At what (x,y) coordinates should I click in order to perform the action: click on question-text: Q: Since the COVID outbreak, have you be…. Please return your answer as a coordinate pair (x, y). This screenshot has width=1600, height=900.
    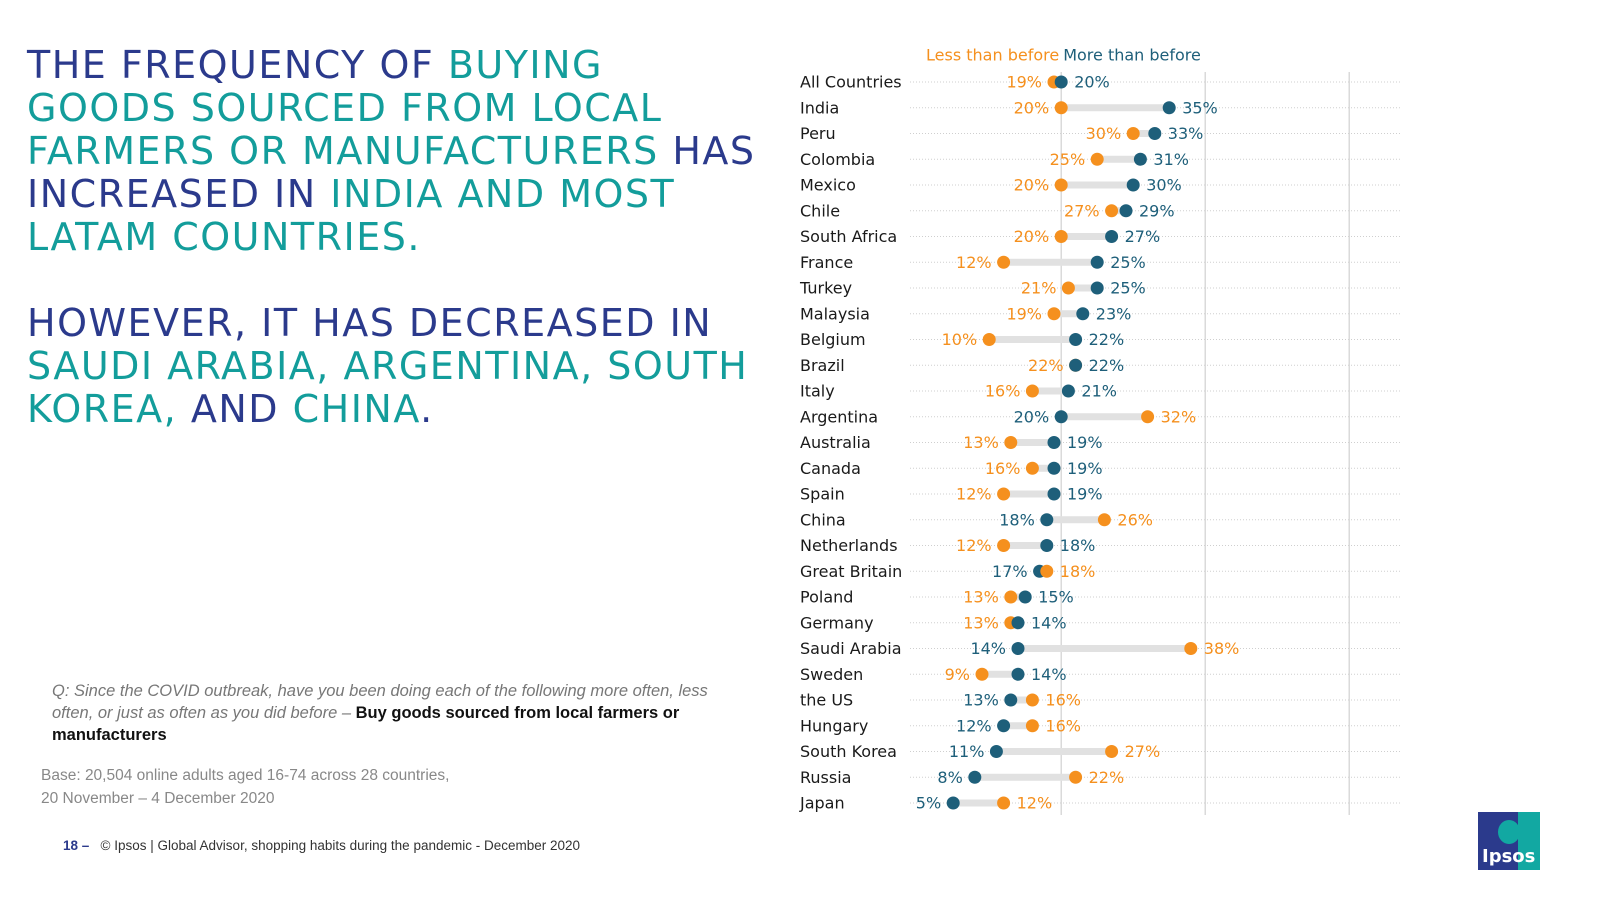
    Looking at the image, I should click on (380, 702).